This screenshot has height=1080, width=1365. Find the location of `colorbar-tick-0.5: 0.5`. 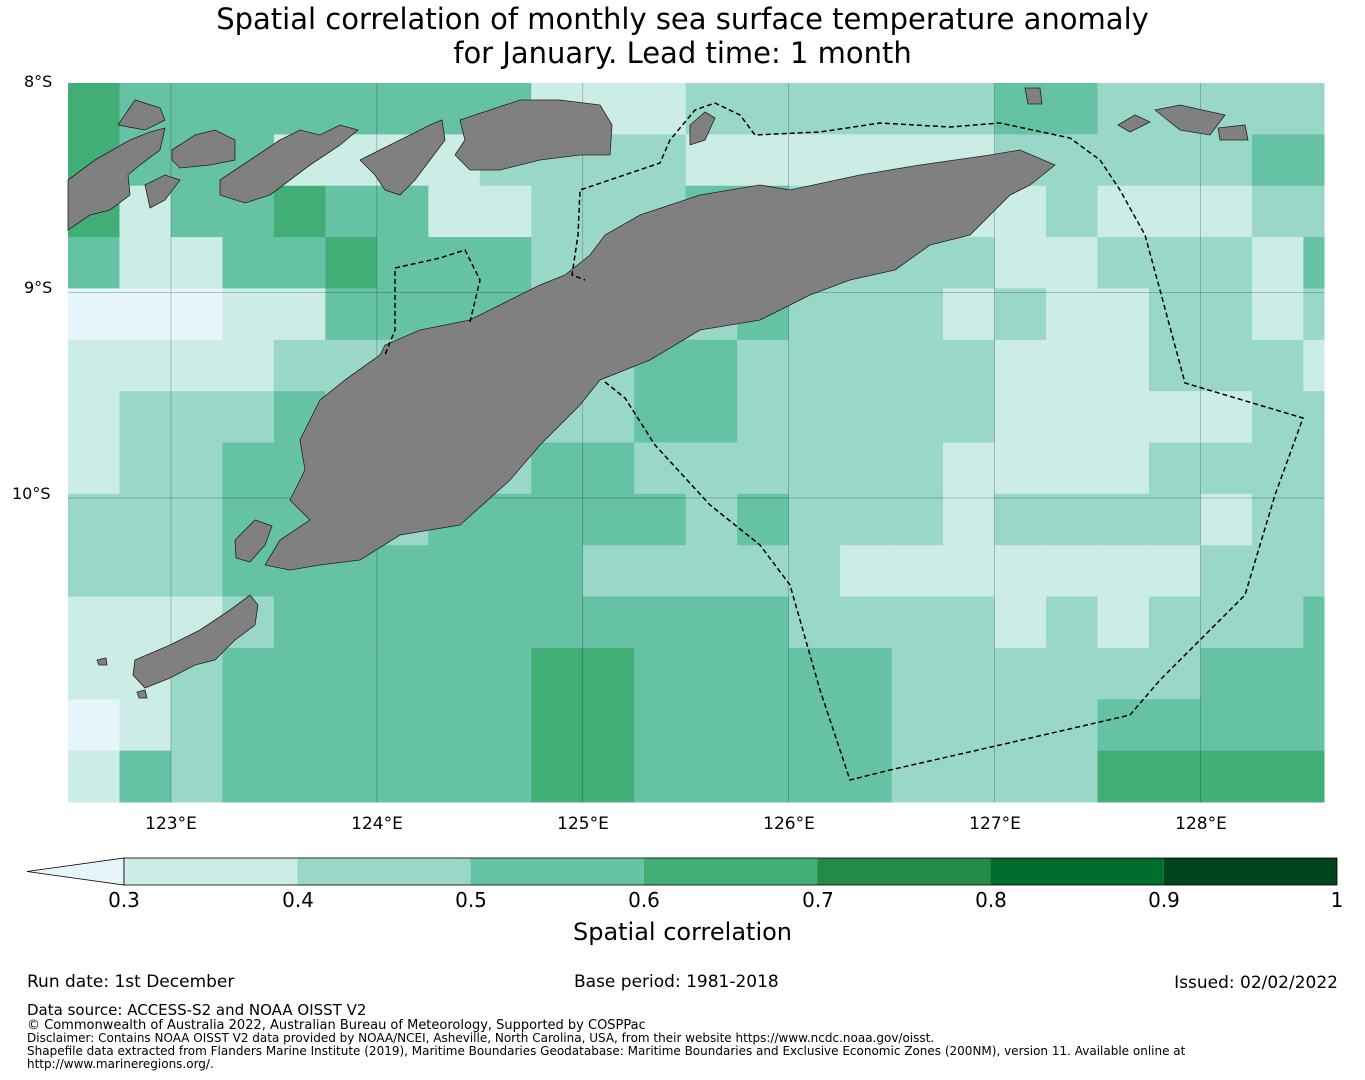

colorbar-tick-0.5: 0.5 is located at coordinates (471, 900).